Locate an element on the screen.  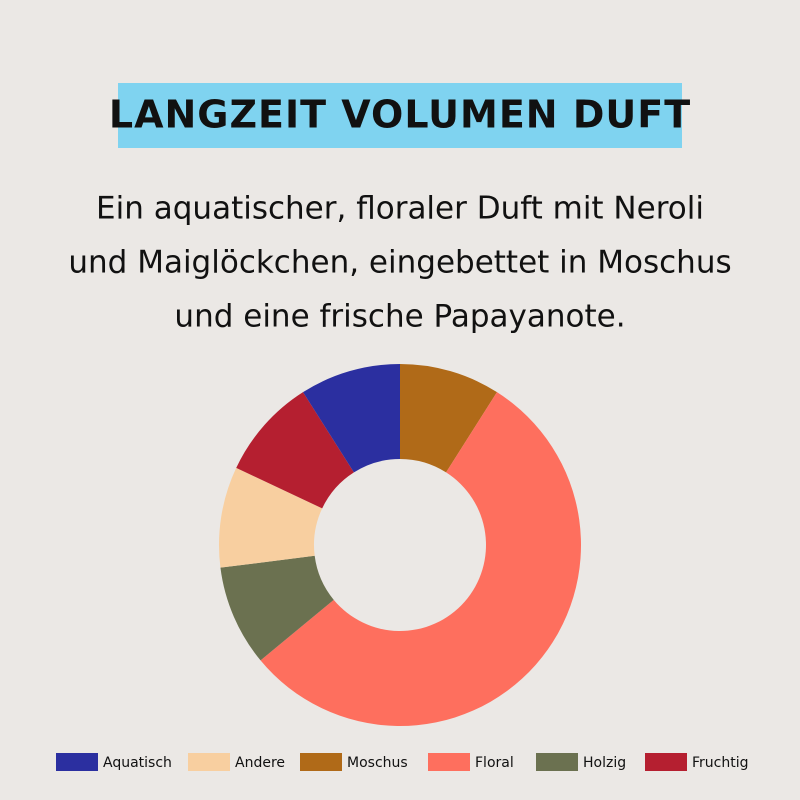
legend-label: Floral is located at coordinates (494, 763).